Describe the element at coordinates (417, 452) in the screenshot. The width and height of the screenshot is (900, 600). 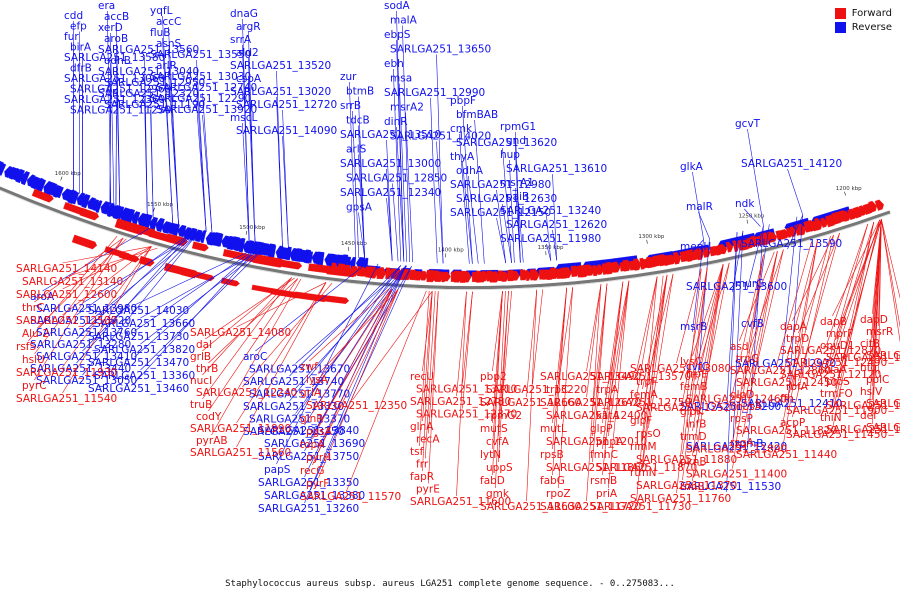
I see `forward-gene-label: tsf` at that location.